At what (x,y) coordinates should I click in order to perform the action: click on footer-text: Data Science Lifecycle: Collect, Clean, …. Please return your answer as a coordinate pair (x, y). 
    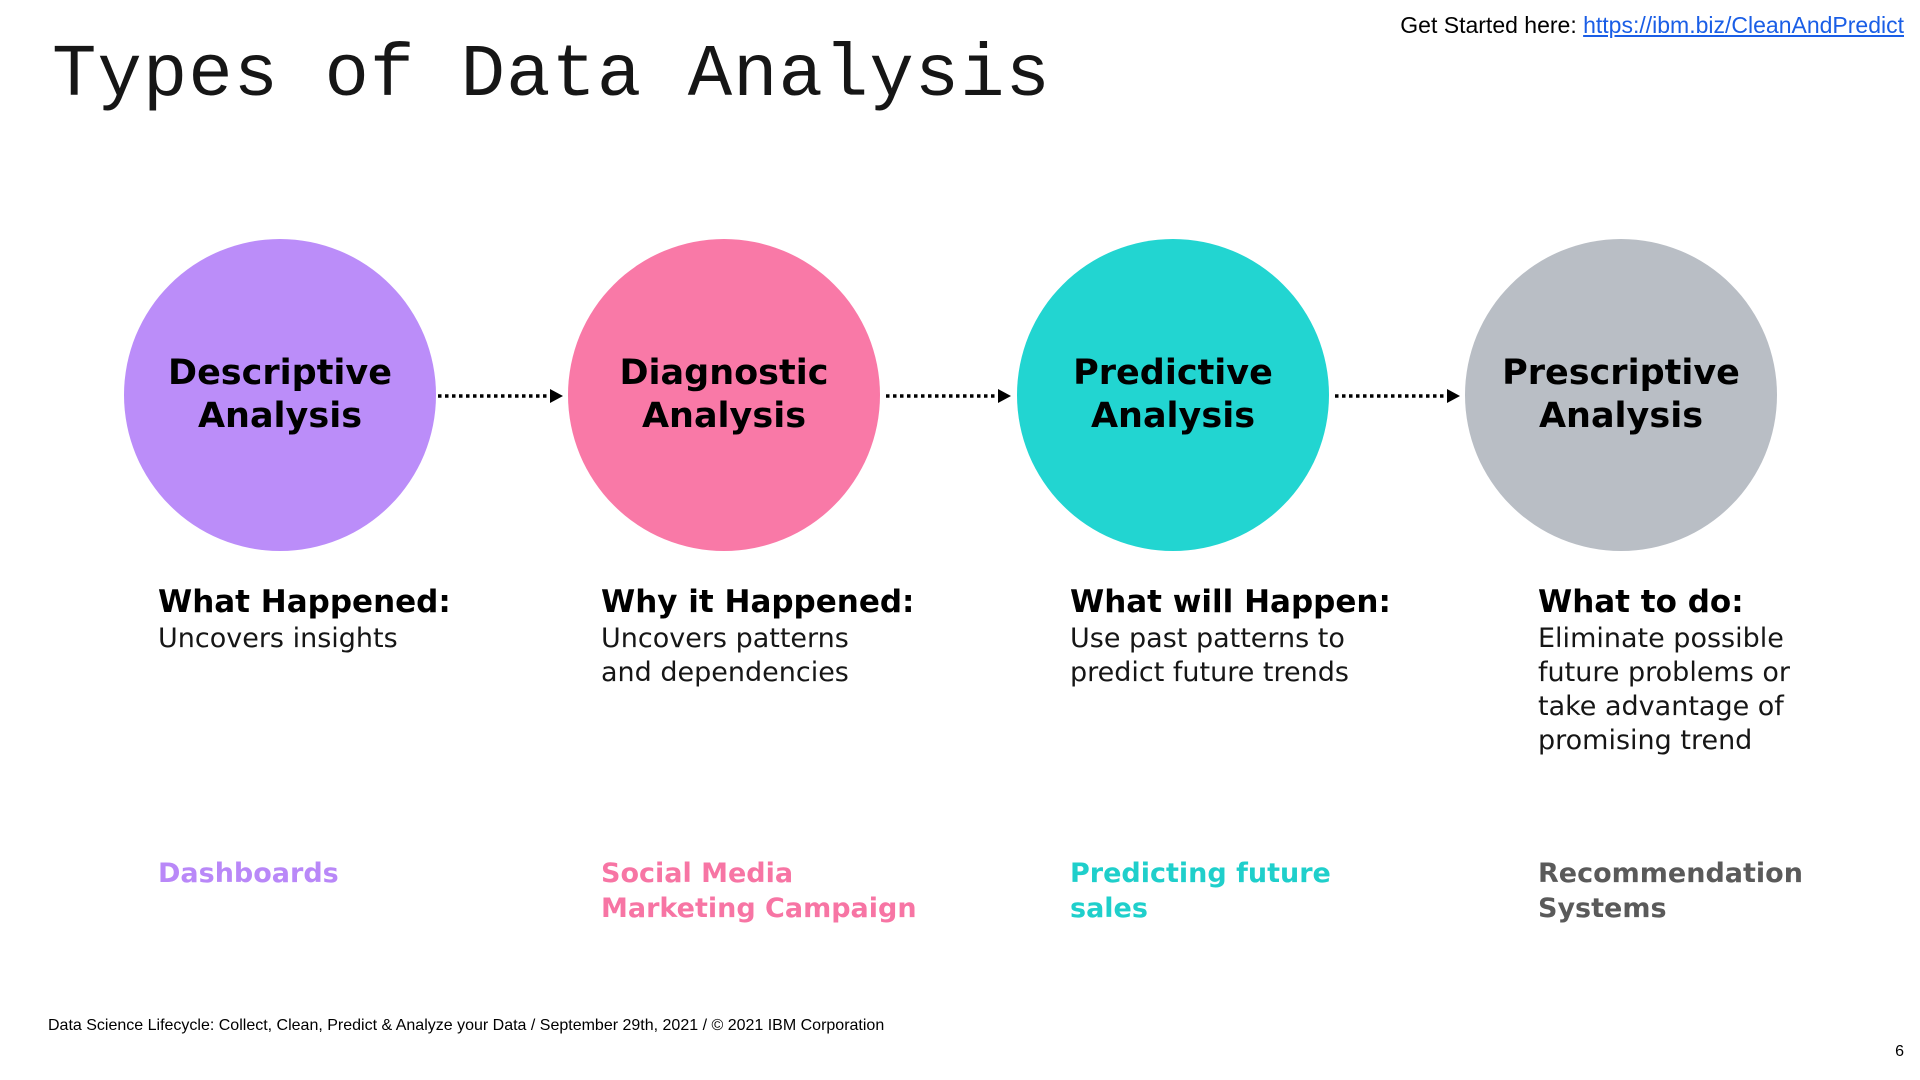
    Looking at the image, I should click on (466, 1025).